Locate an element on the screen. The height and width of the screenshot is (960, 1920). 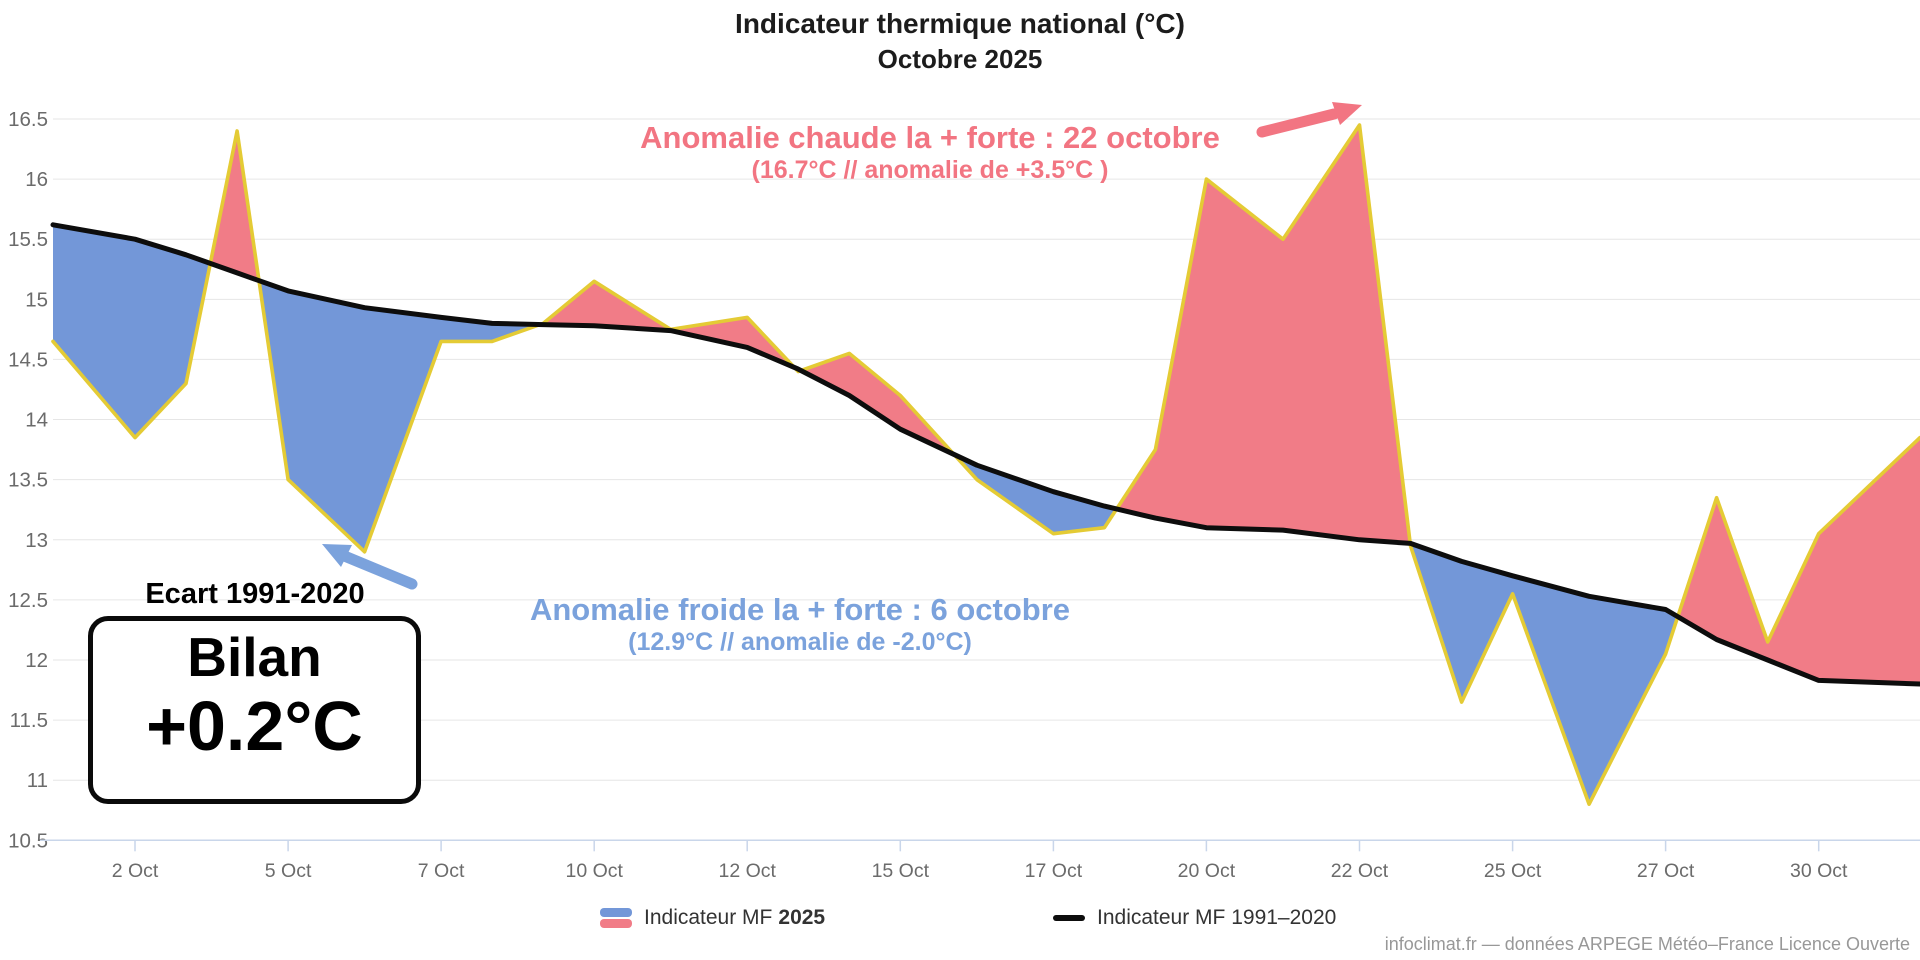
legend-item-normals: Indicateur MF 1991–2020 is located at coordinates (1194, 918).